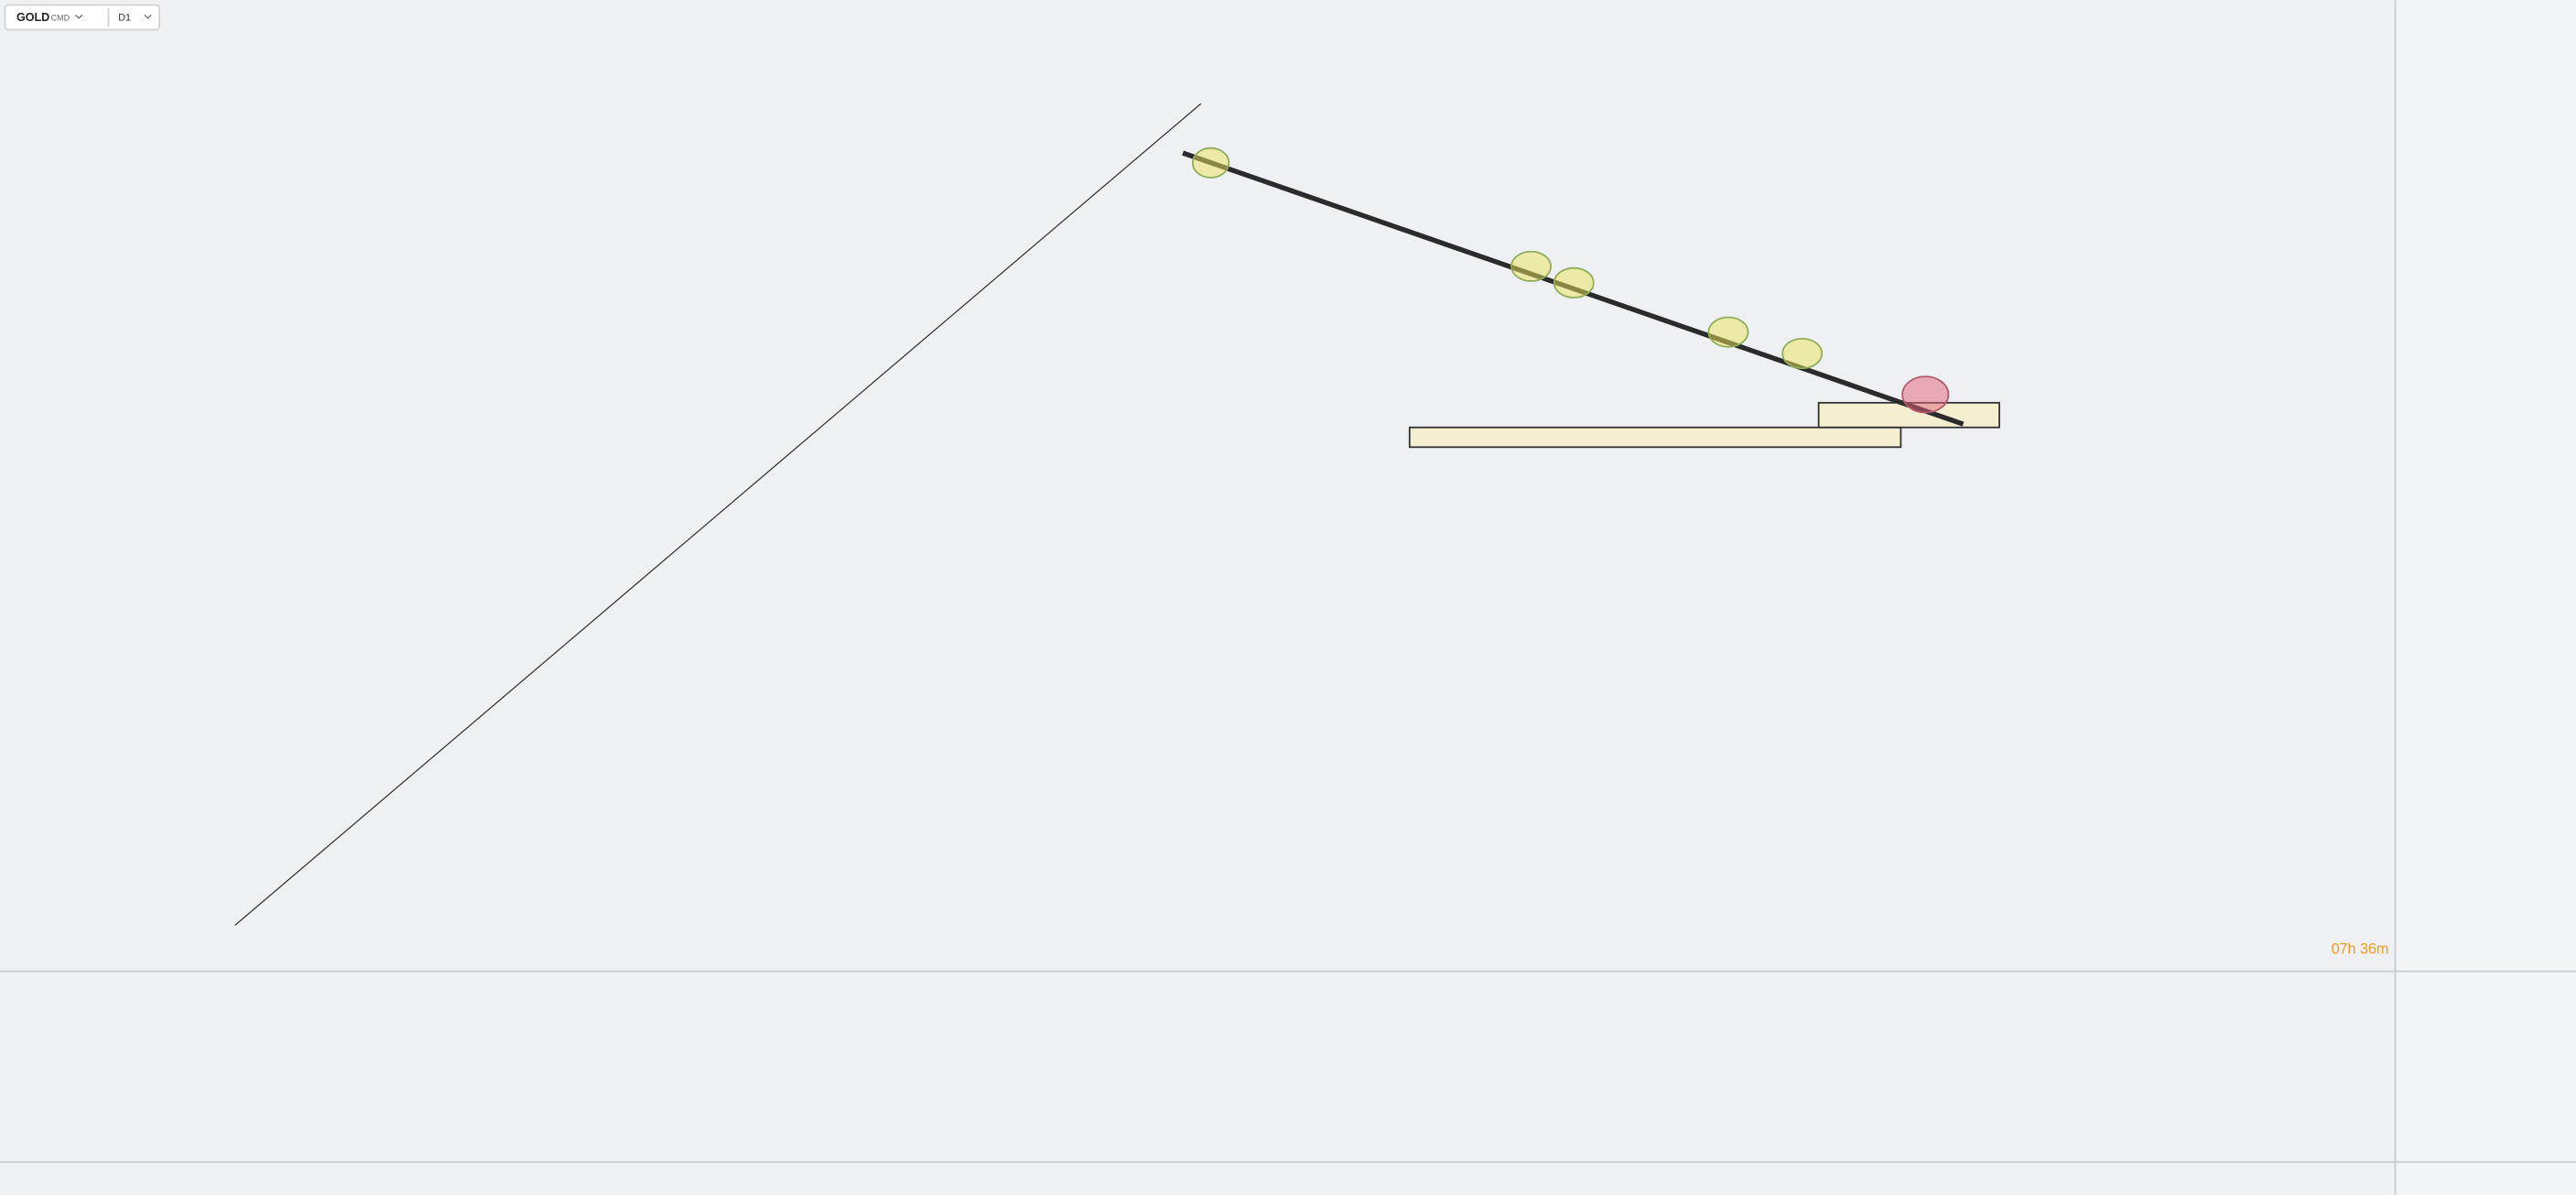  I want to click on toolbar: GOLD CMD D1, so click(82, 17).